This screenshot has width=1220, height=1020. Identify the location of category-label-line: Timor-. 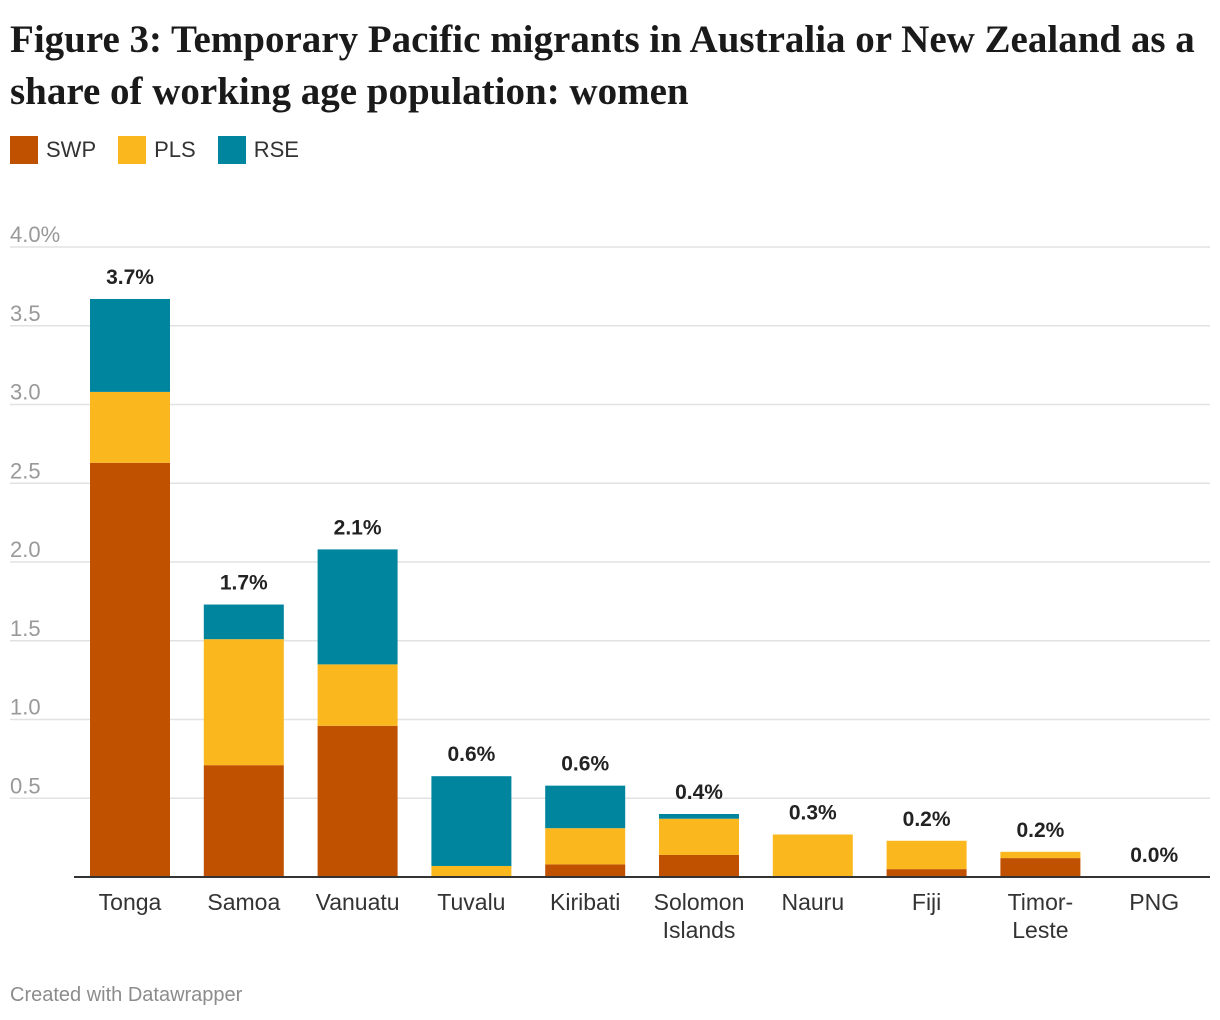
(1041, 902).